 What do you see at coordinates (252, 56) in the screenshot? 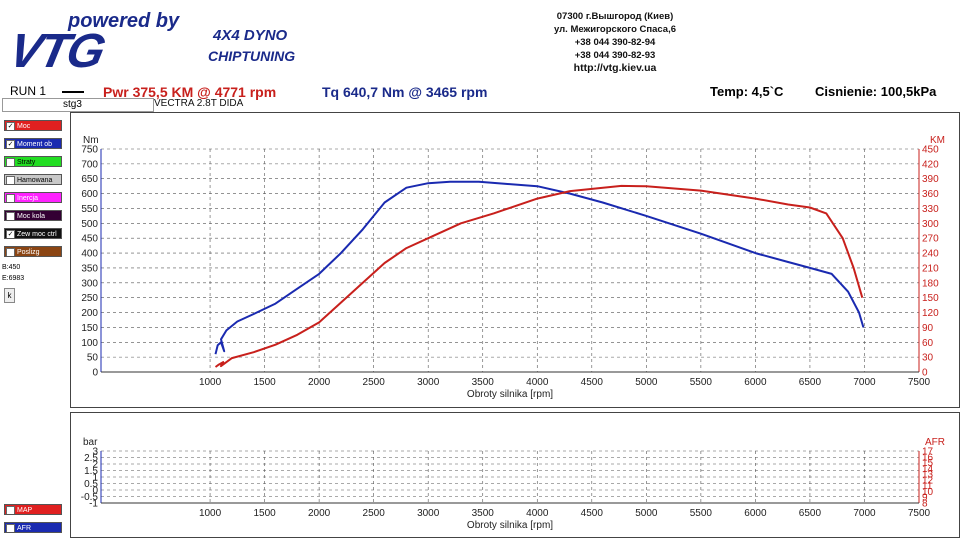
I see `logo-chip-text: CHIPTUNING` at bounding box center [252, 56].